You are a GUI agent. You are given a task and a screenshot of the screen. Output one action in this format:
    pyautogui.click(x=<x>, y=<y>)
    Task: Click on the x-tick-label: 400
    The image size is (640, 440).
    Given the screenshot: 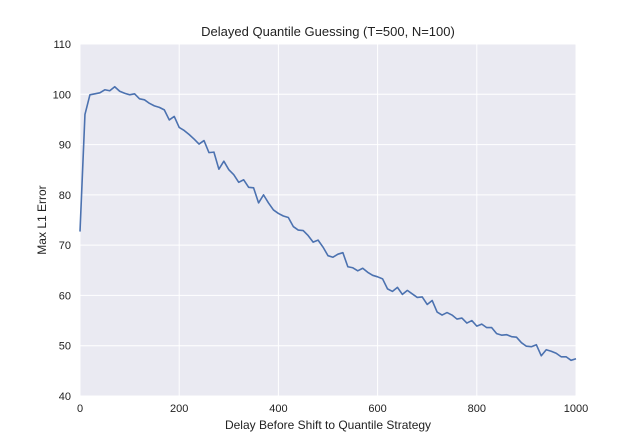 What is the action you would take?
    pyautogui.click(x=278, y=409)
    